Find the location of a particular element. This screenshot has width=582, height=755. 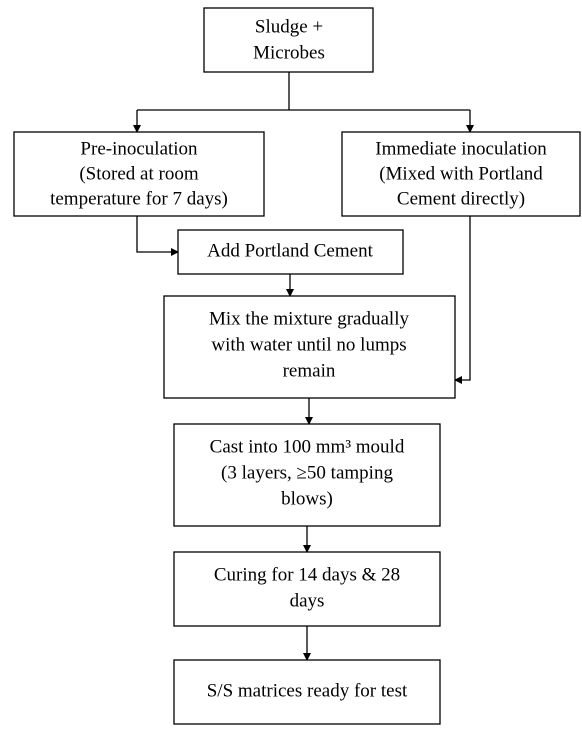

node-text: Add Portland Cement is located at coordinates (290, 250).